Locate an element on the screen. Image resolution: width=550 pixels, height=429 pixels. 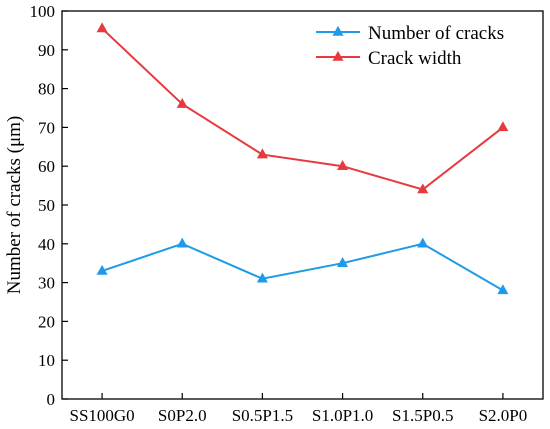
y-tick-label: 30 is located at coordinates (46, 283).